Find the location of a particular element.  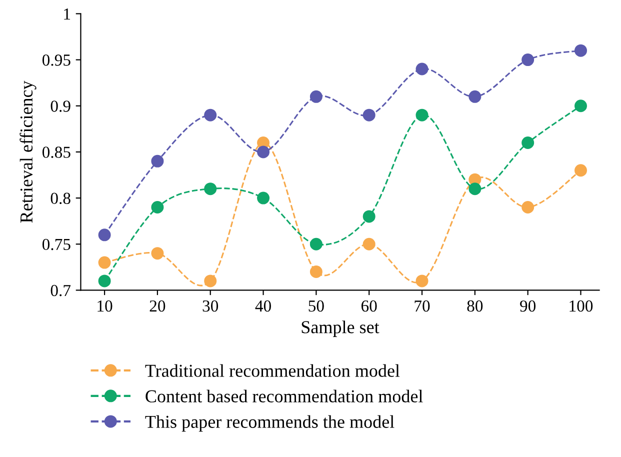

y-tick-label: 0.75 is located at coordinates (56, 244).